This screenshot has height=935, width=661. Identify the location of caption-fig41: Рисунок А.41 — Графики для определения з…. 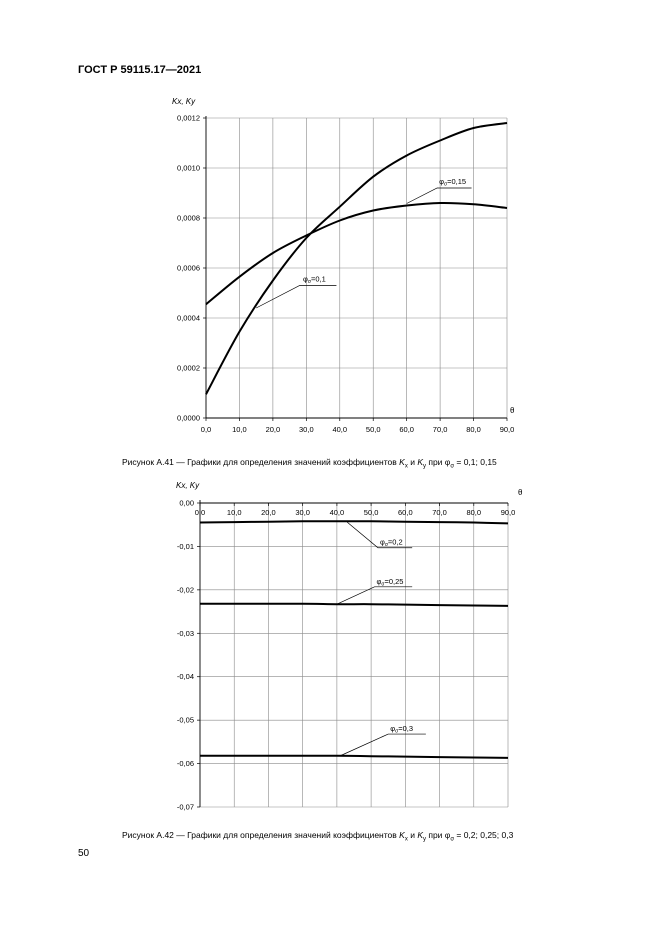
(309, 463).